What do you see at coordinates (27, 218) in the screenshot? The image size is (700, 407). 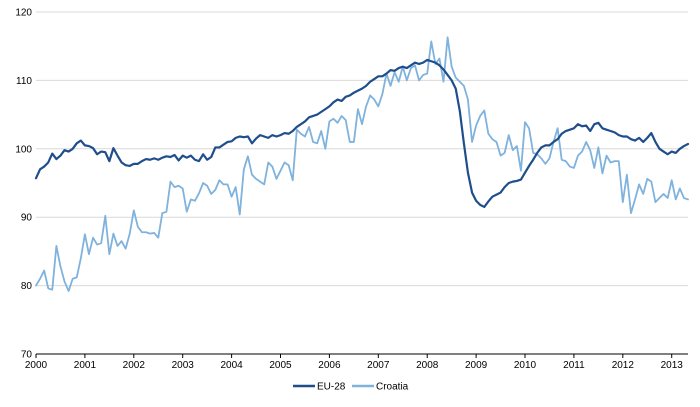 I see `y-tick-label: 90` at bounding box center [27, 218].